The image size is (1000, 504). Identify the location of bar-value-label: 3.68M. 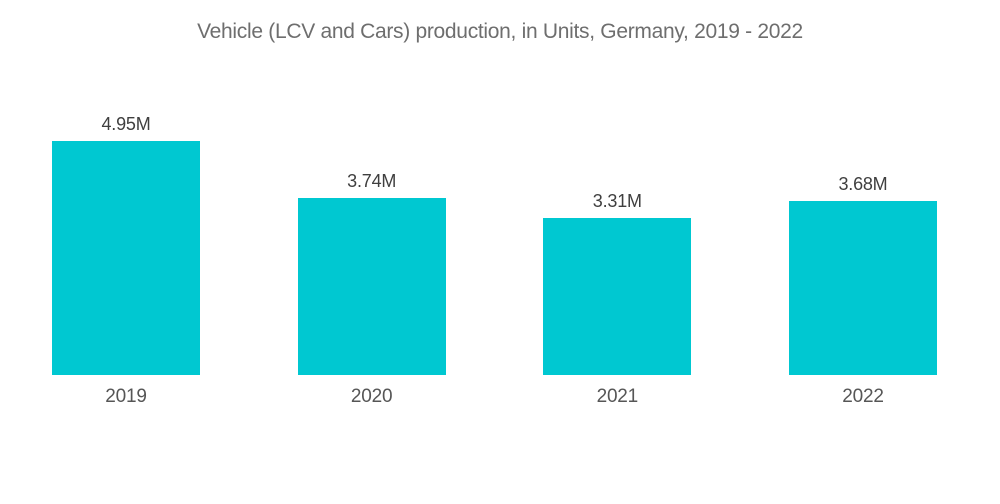
(863, 184).